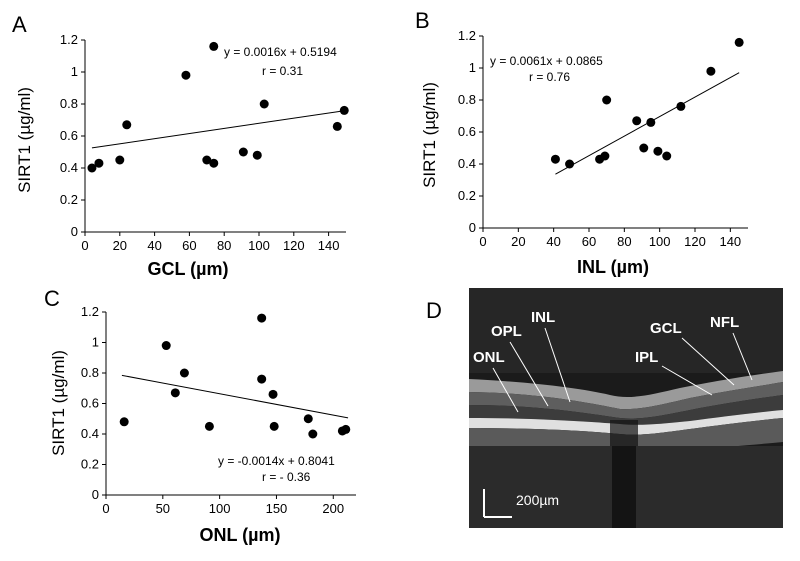  What do you see at coordinates (603, 138) in the screenshot?
I see `plot-area-b: 0 0.2 0.4 0.6 0.8 1 1.2 0 20 40 60 80 100 120 140` at bounding box center [603, 138].